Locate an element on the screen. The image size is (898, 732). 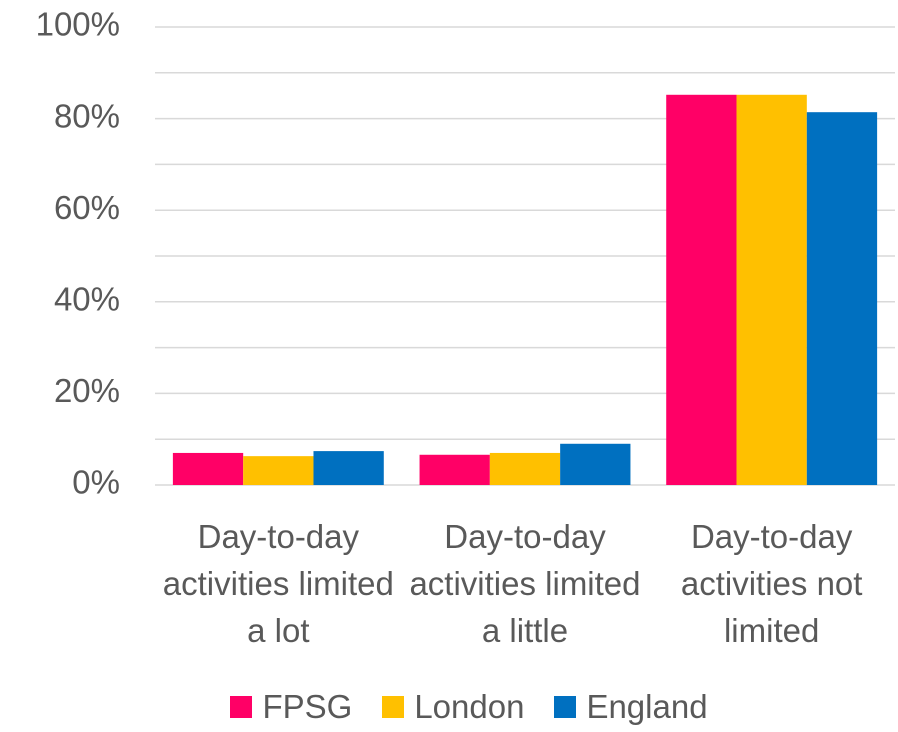
legend-item: FPSG is located at coordinates (291, 707).